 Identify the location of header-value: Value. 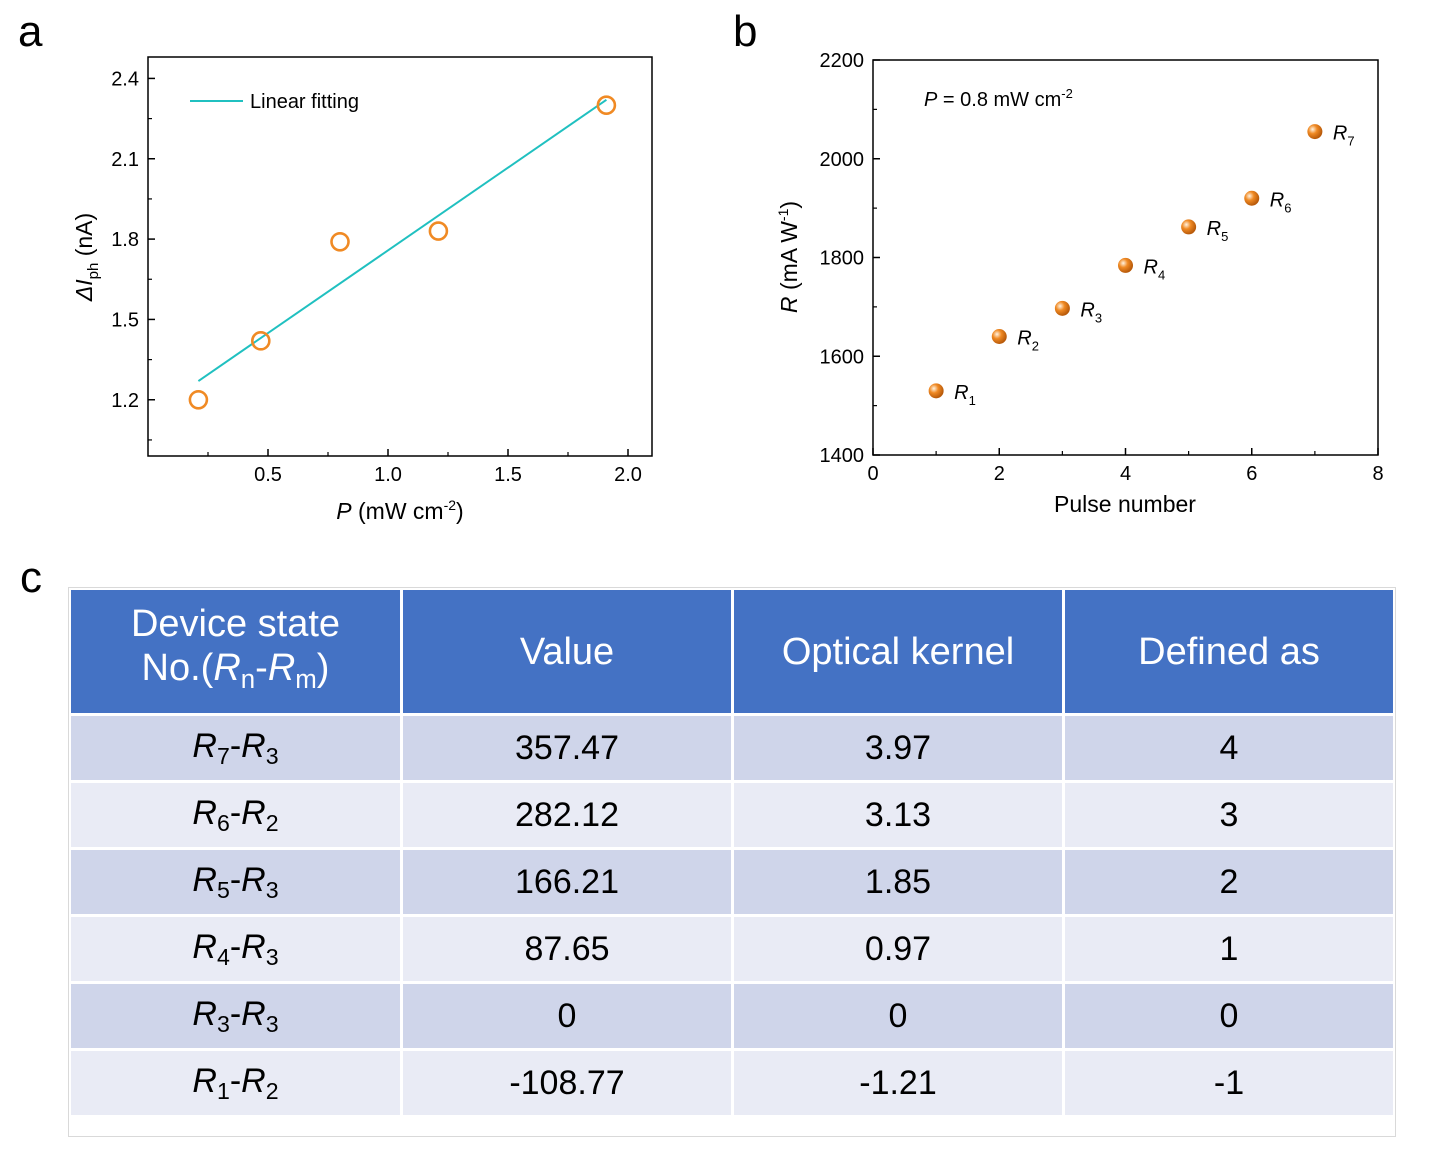
(567, 651).